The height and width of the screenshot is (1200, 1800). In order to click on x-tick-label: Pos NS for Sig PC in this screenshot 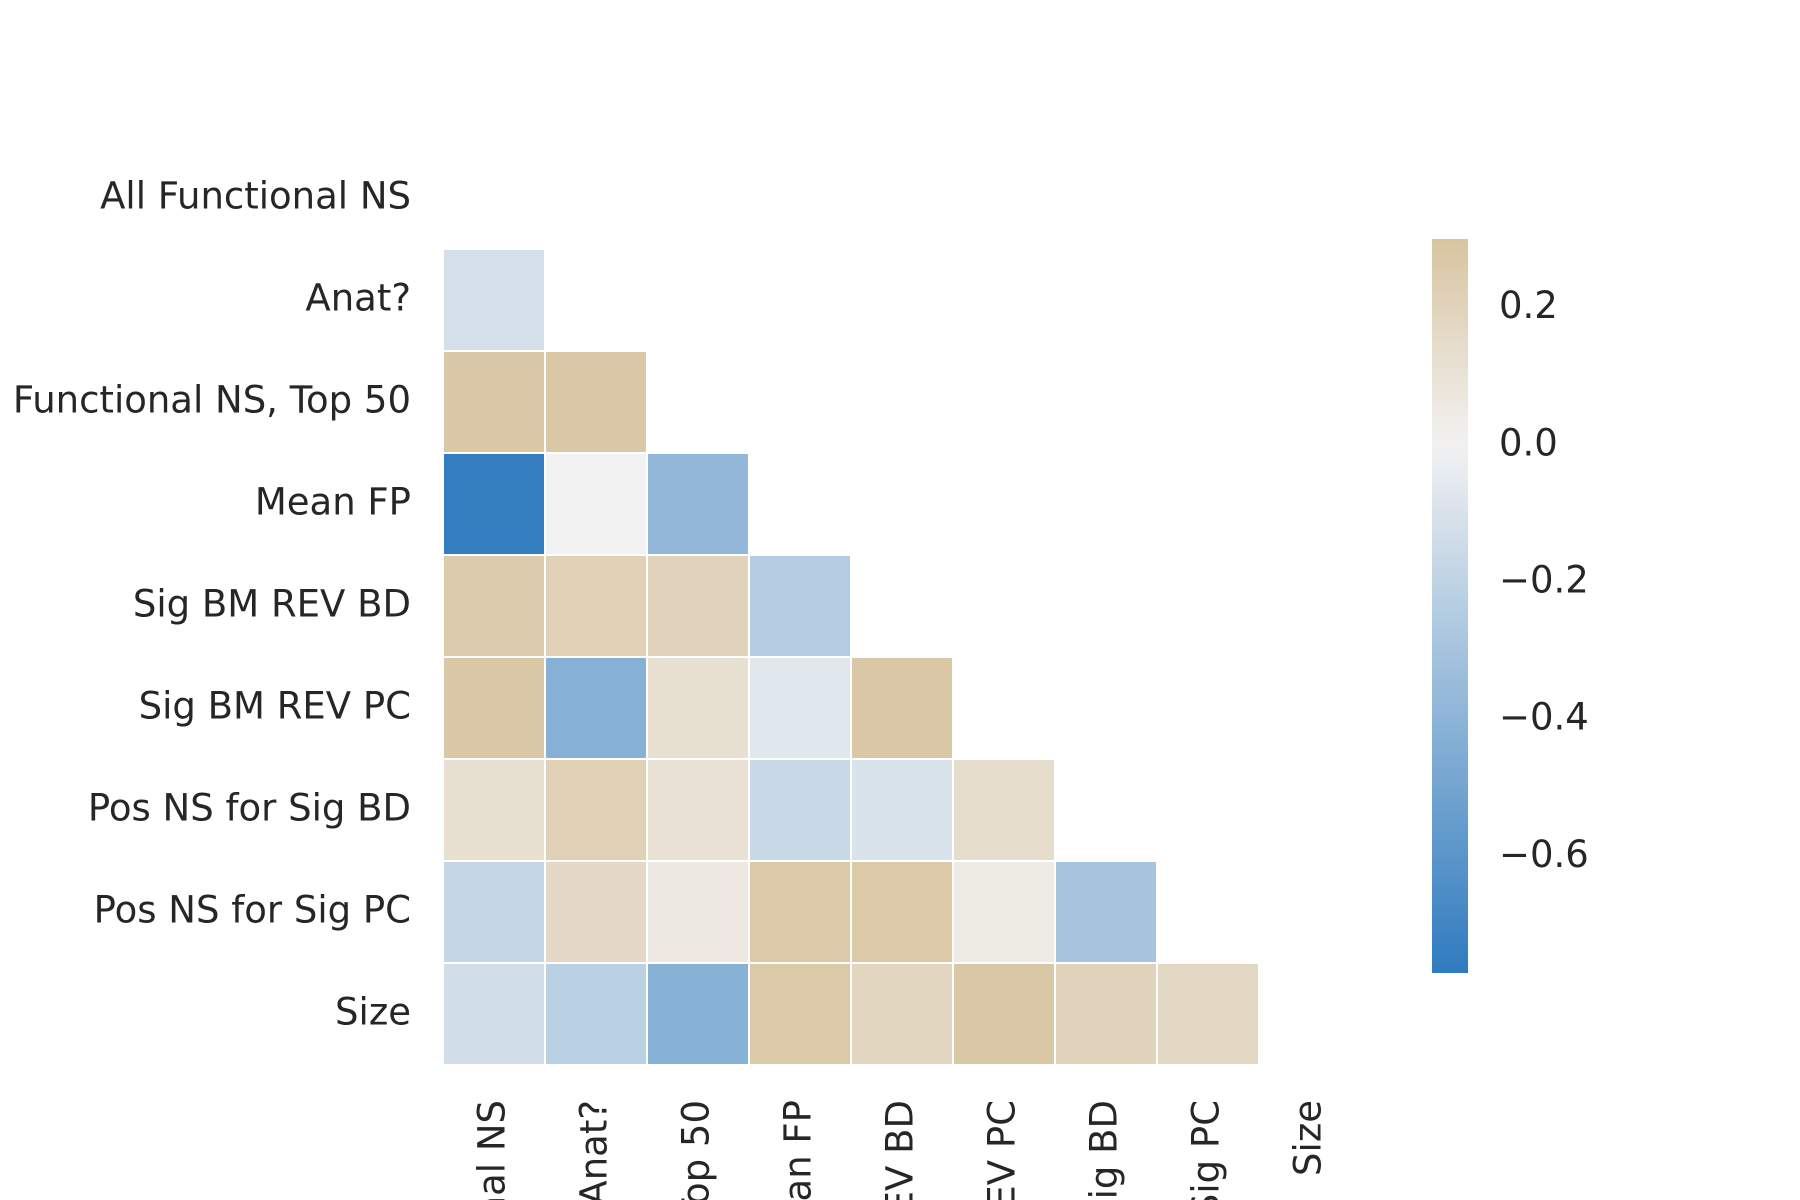, I will do `click(1206, 1150)`.